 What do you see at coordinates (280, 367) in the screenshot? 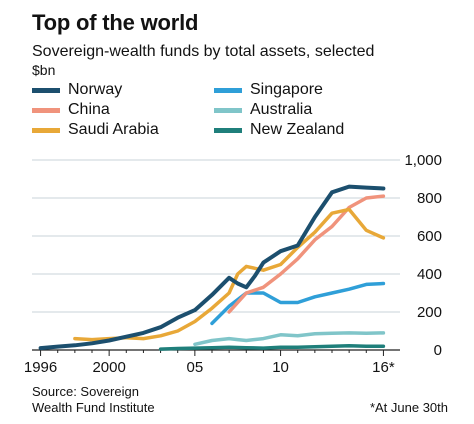
I see `x-tick-label: 10` at bounding box center [280, 367].